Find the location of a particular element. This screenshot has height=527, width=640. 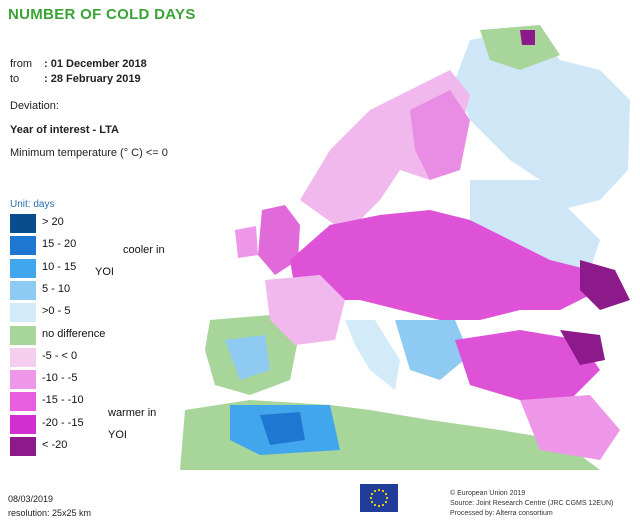

cooler-note: cooler in is located at coordinates (144, 250).